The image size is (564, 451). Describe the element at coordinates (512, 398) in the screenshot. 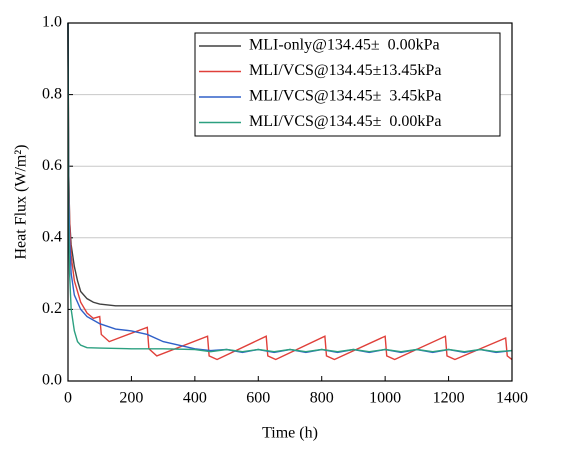

I see `x-tick-label: 1400` at that location.